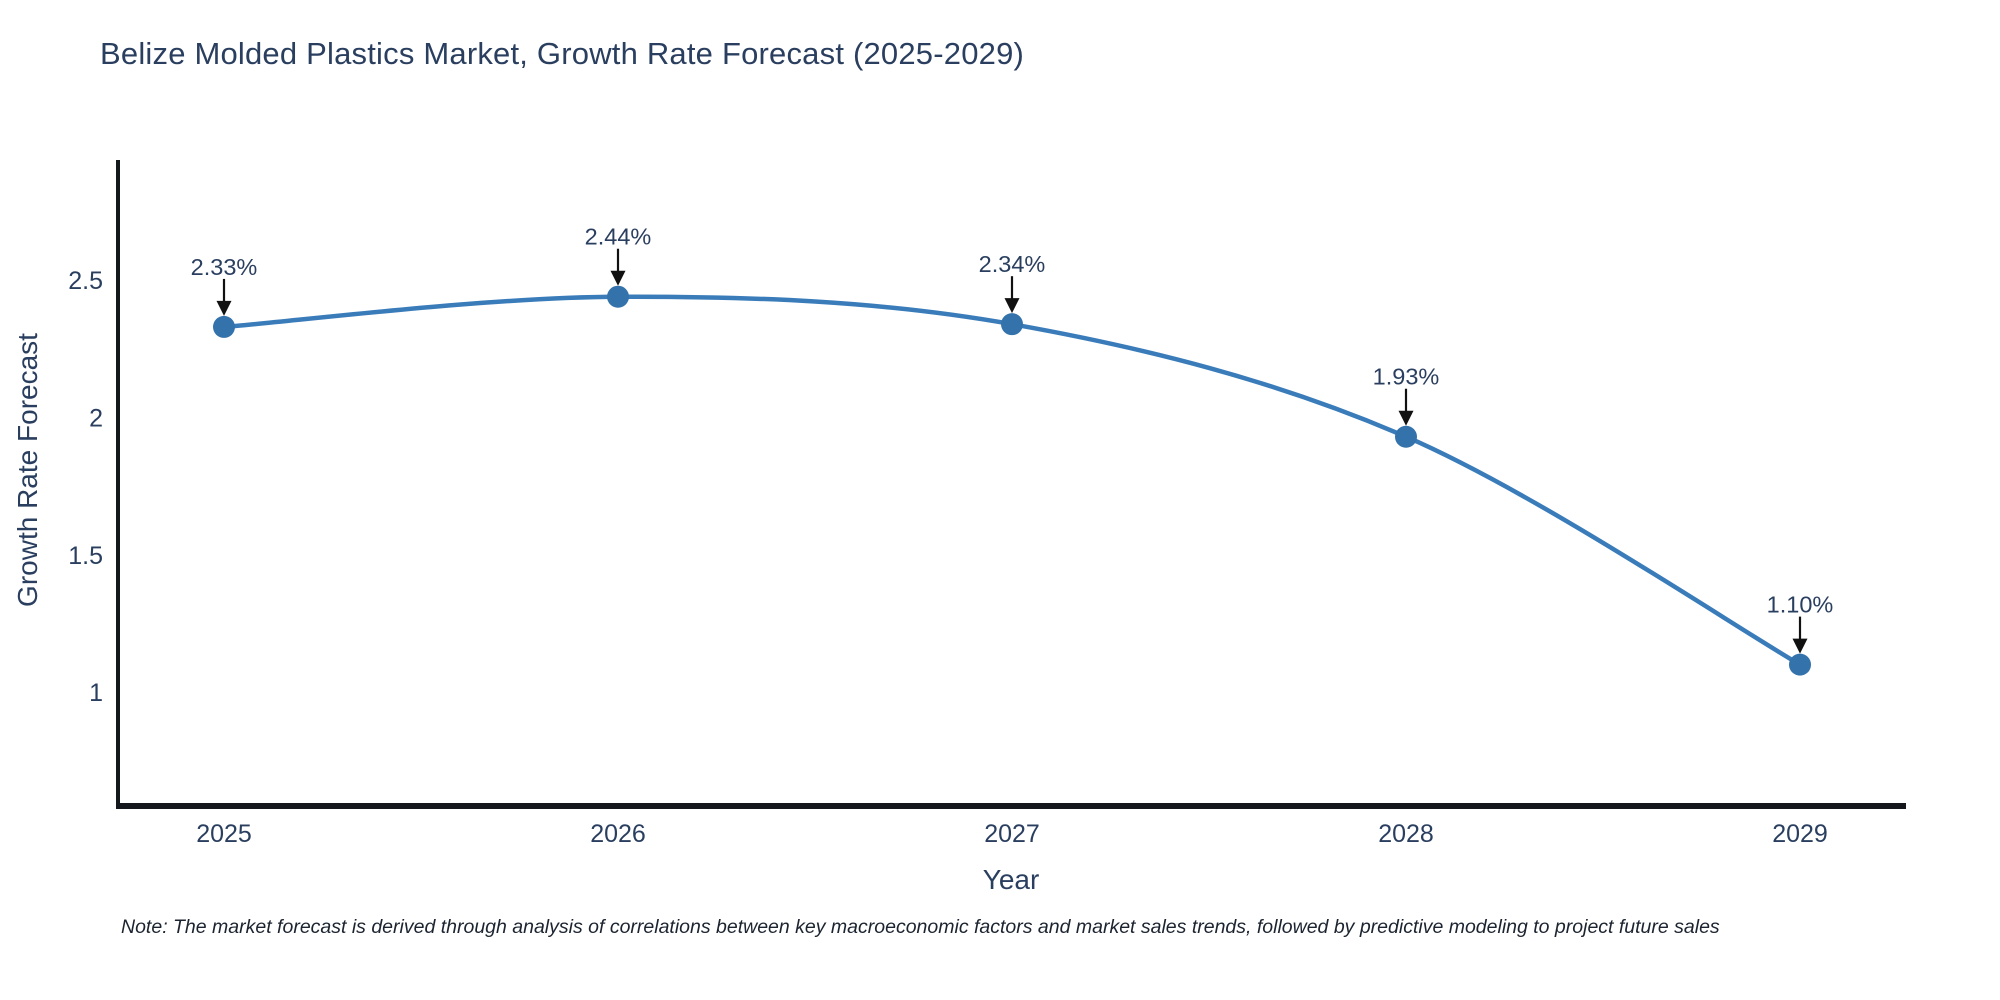  Describe the element at coordinates (1012, 306) in the screenshot. I see `annotation-arrow-head-2027` at that location.